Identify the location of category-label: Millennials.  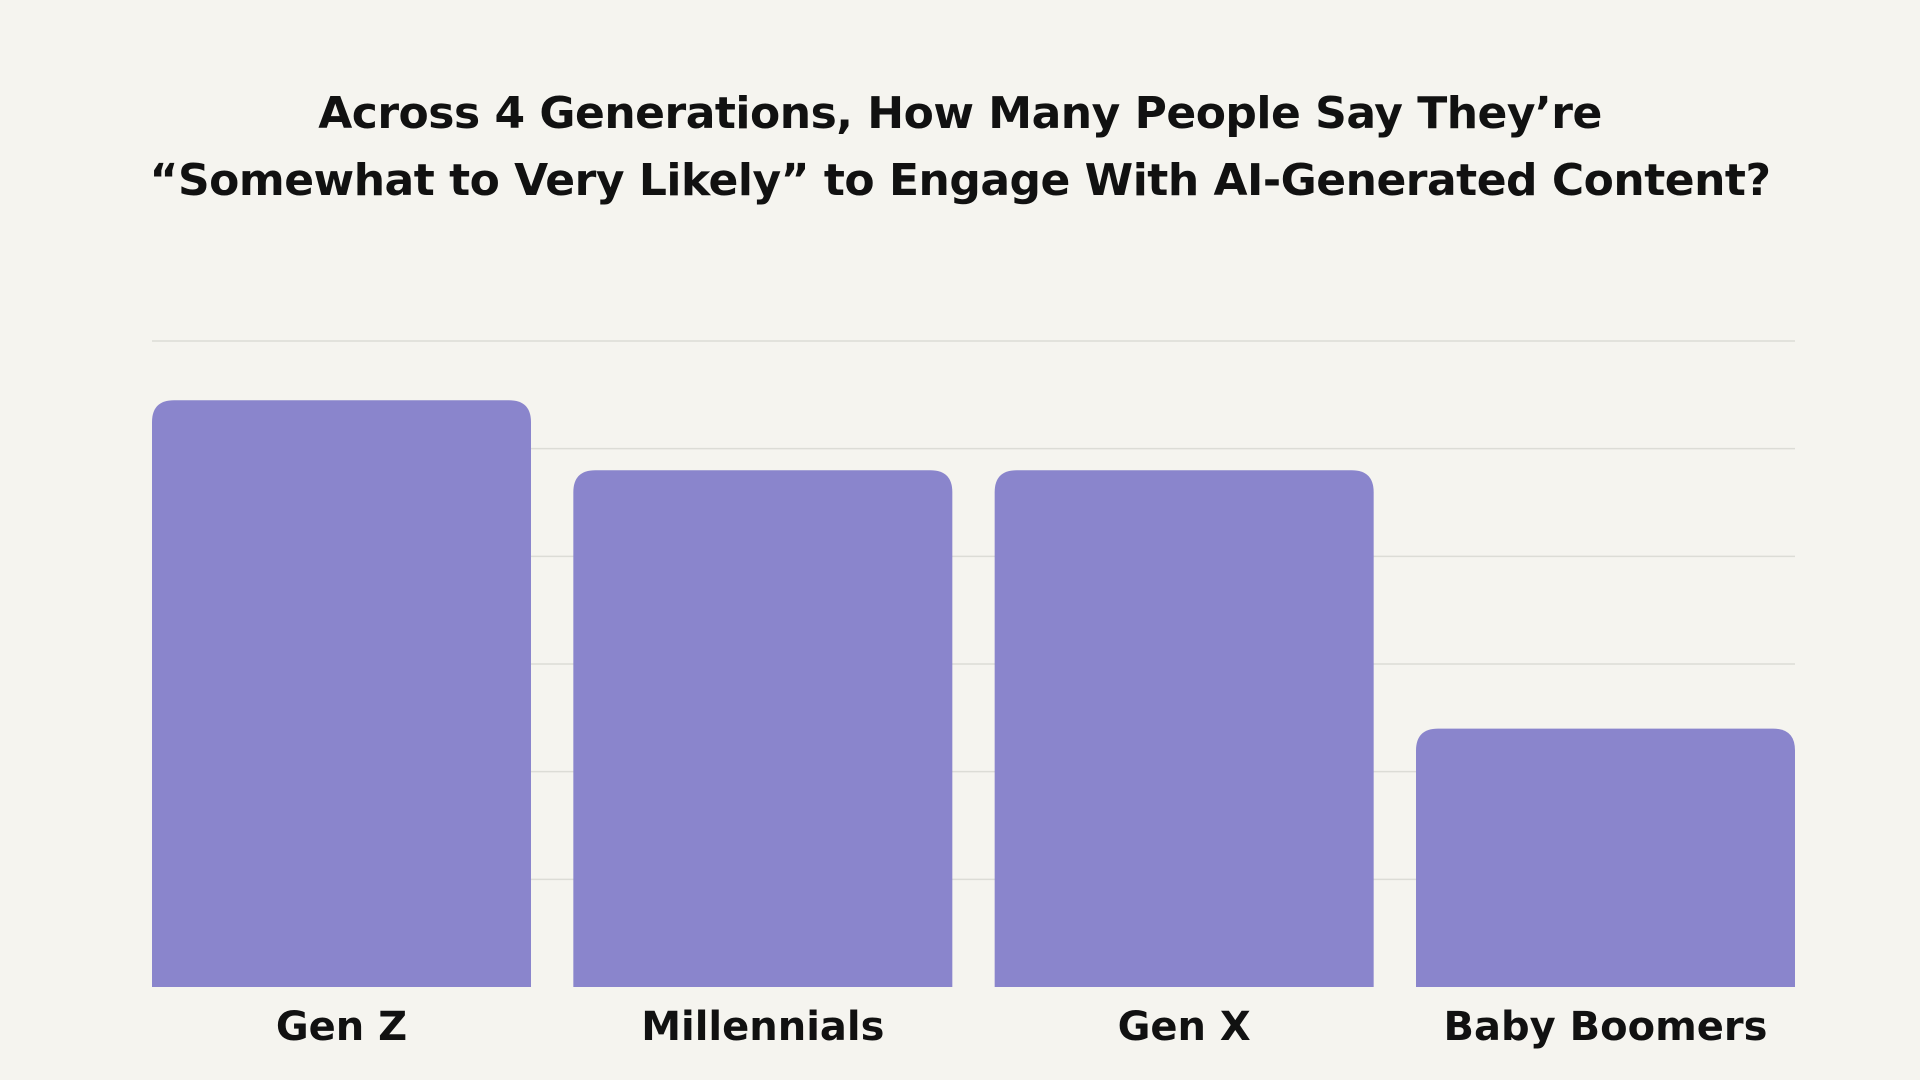
(762, 1027).